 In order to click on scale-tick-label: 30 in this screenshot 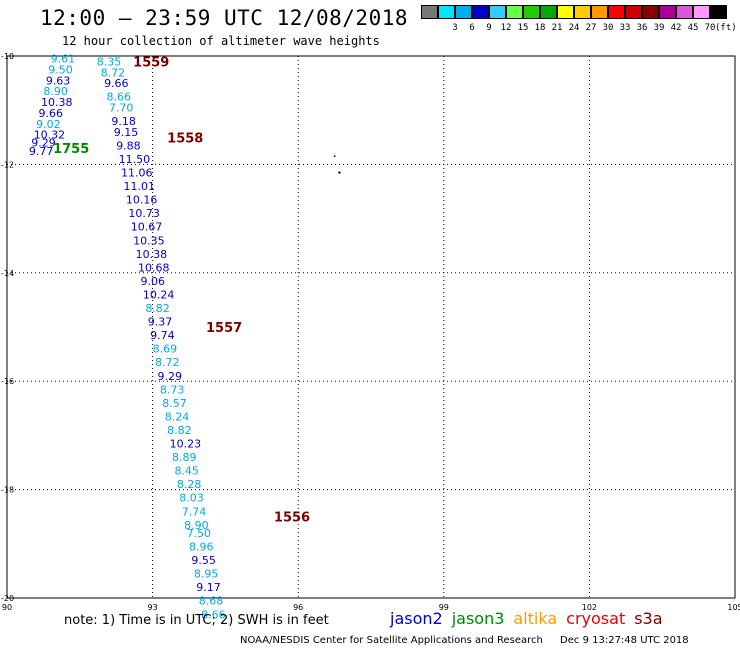, I will do `click(608, 28)`.